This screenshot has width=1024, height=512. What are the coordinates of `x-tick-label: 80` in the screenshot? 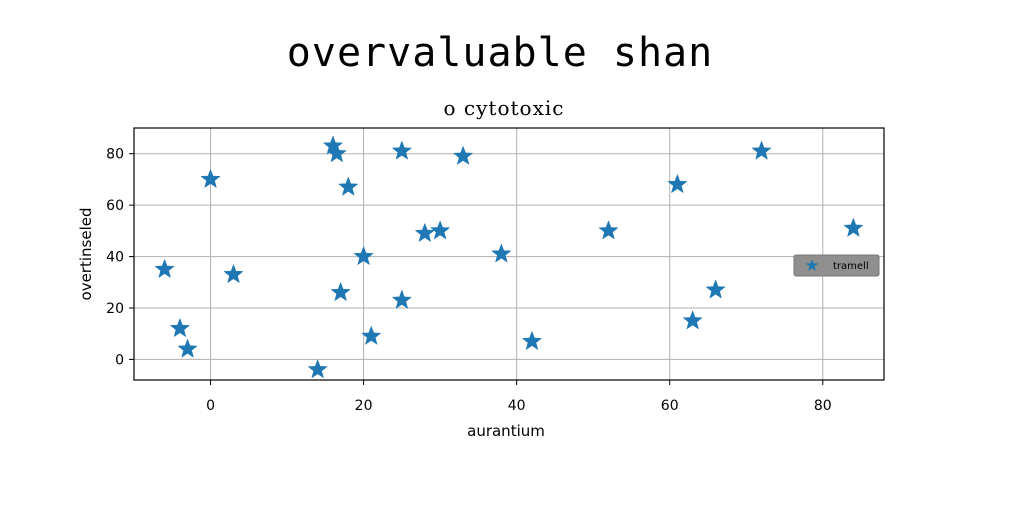 It's located at (823, 406).